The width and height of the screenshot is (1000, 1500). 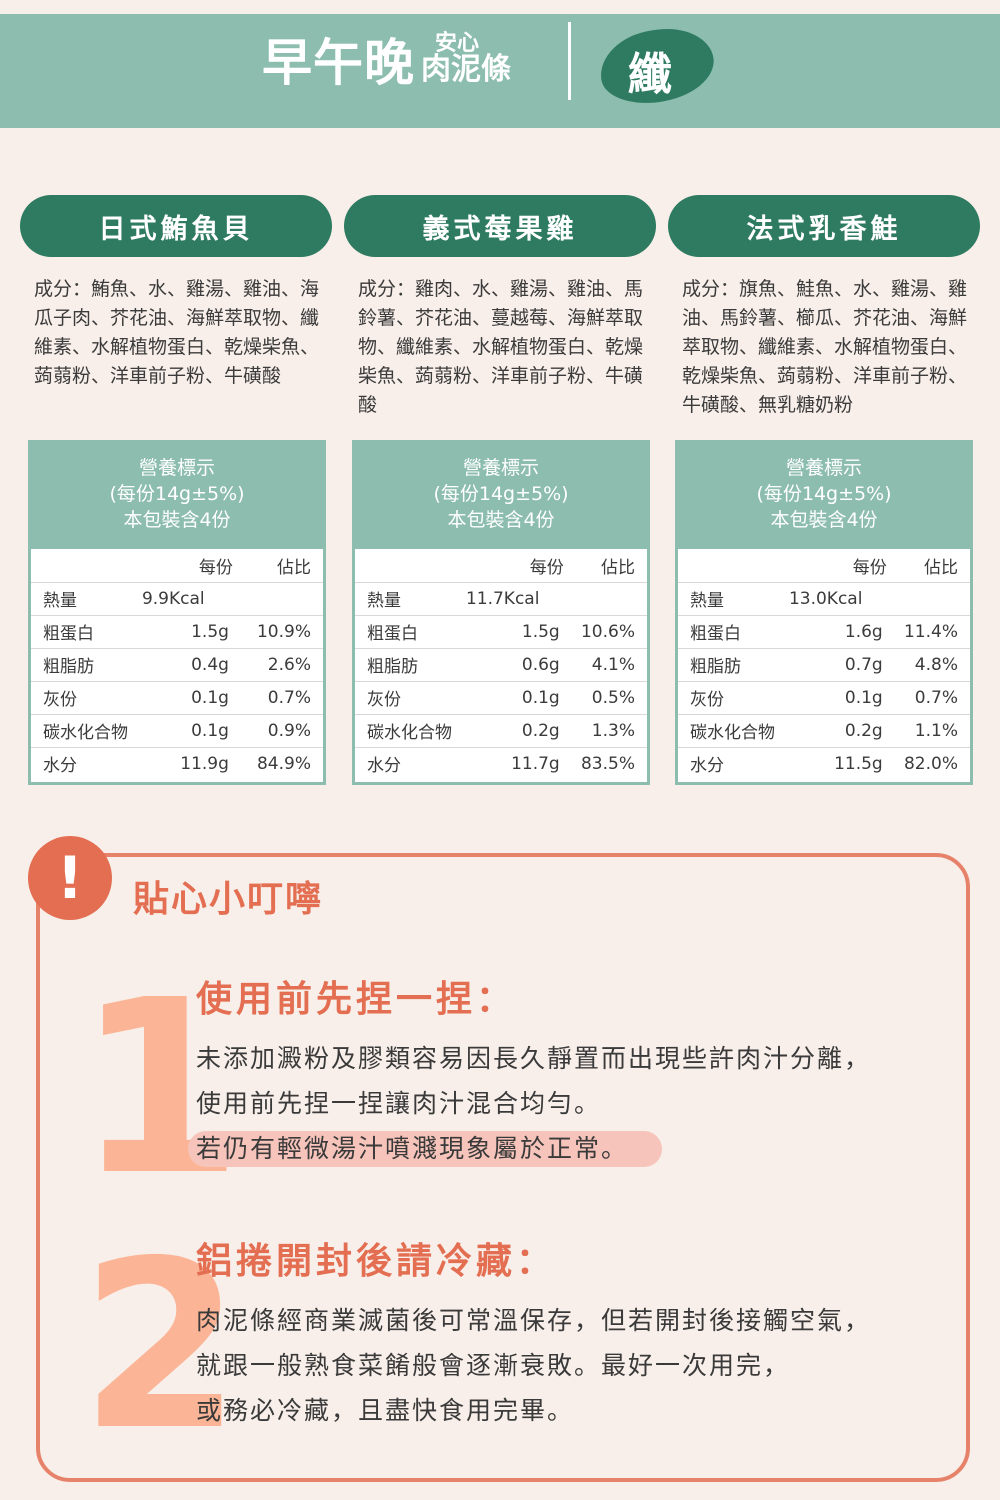 I want to click on nutrient-percent: 84.9%, so click(x=277, y=763).